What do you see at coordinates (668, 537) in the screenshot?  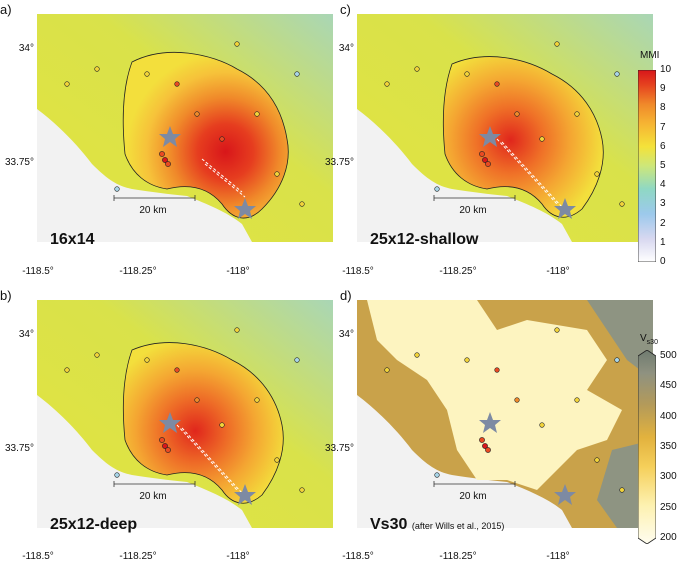 I see `vs30-ticks-label: 200` at bounding box center [668, 537].